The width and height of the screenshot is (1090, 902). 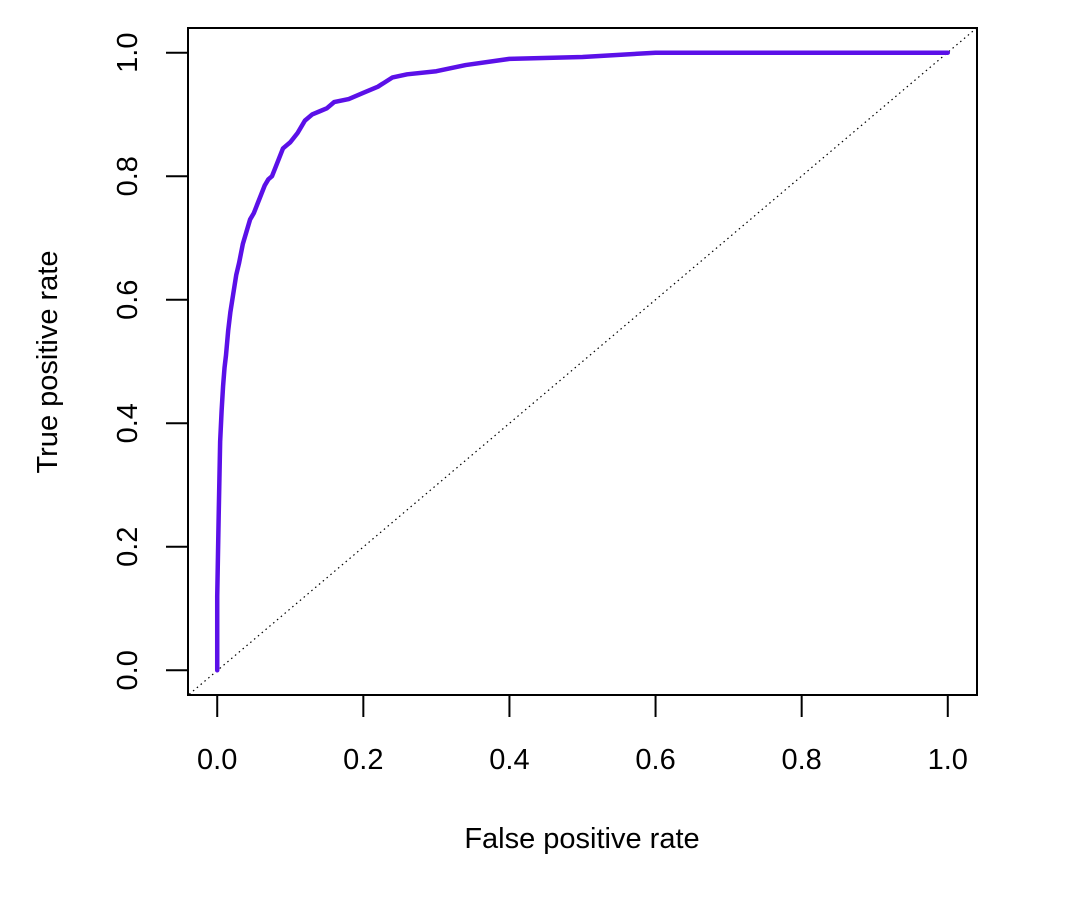 What do you see at coordinates (128, 423) in the screenshot?
I see `y-tick-label: 0.4` at bounding box center [128, 423].